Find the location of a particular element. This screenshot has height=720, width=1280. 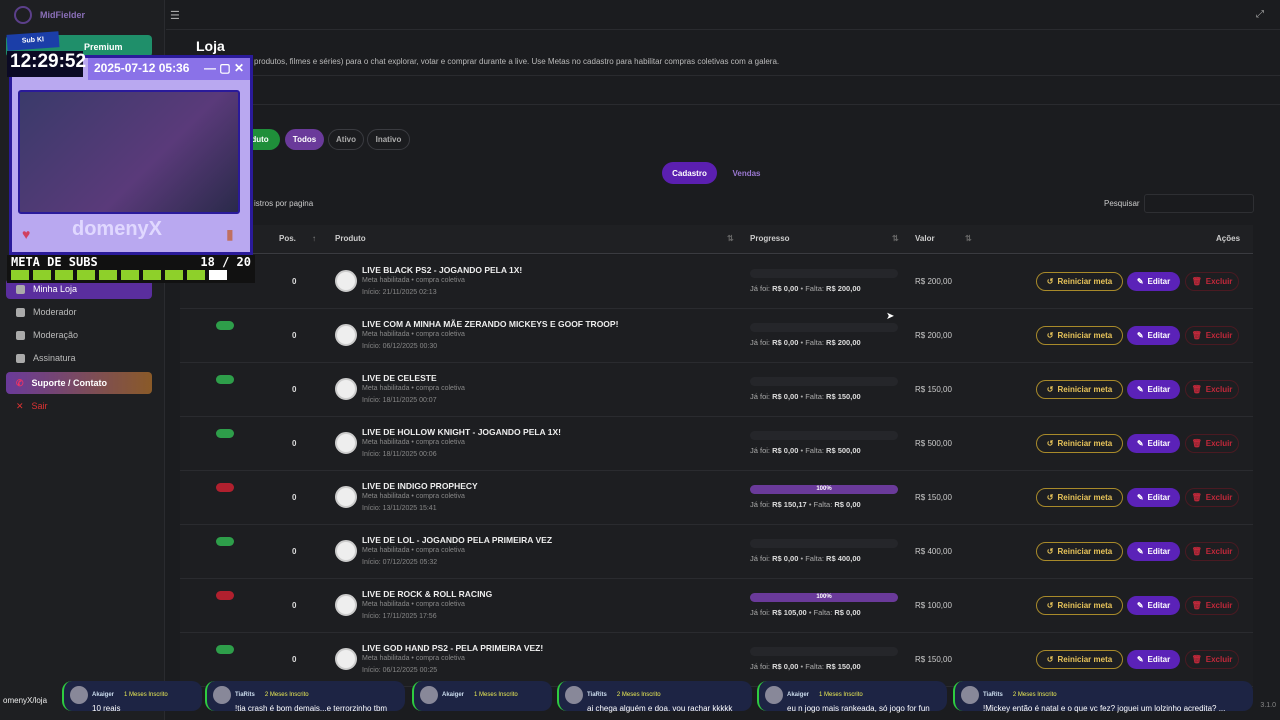

progress-text: Já foi: R$ 0,00 • Falta: R$ 150,00 is located at coordinates (805, 396).